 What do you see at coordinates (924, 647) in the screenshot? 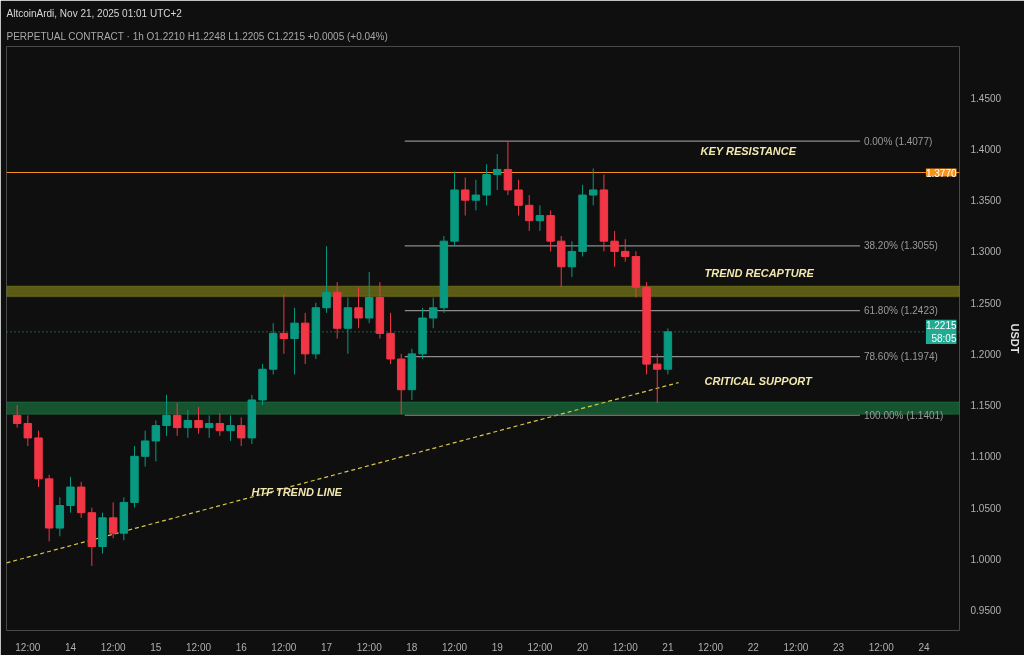
I see `x-tick-label: 24` at bounding box center [924, 647].